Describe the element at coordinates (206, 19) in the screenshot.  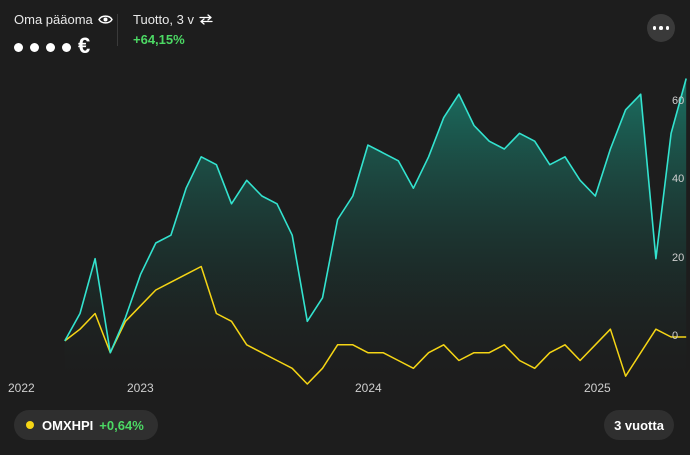
I see `swap-arrows-icon` at that location.